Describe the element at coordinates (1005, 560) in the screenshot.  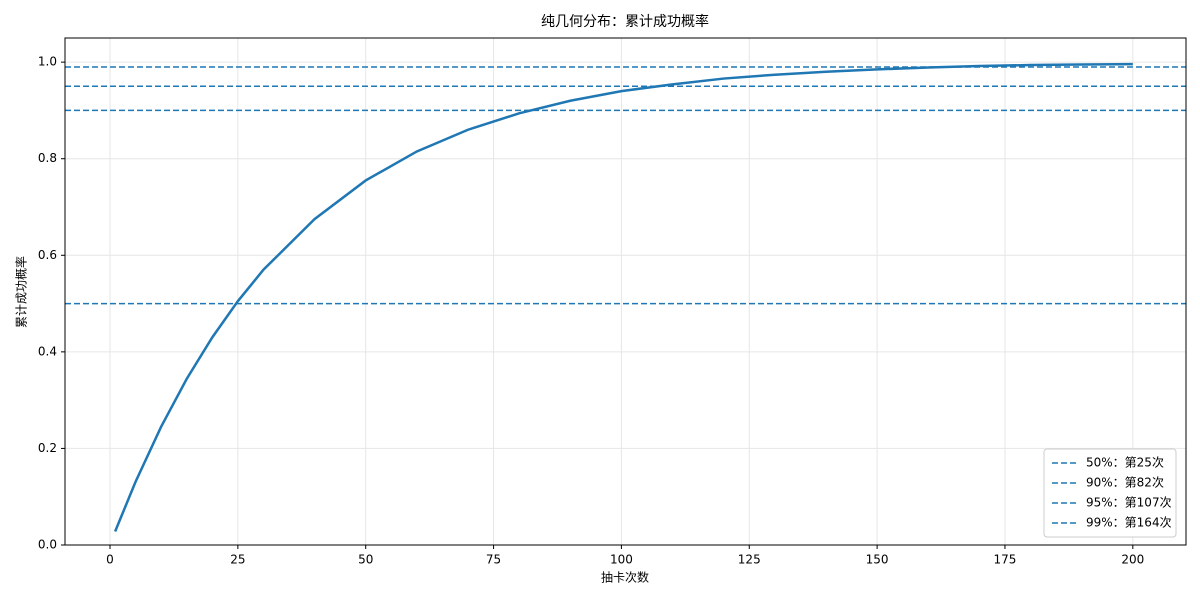
I see `x-tick-label: 175` at that location.